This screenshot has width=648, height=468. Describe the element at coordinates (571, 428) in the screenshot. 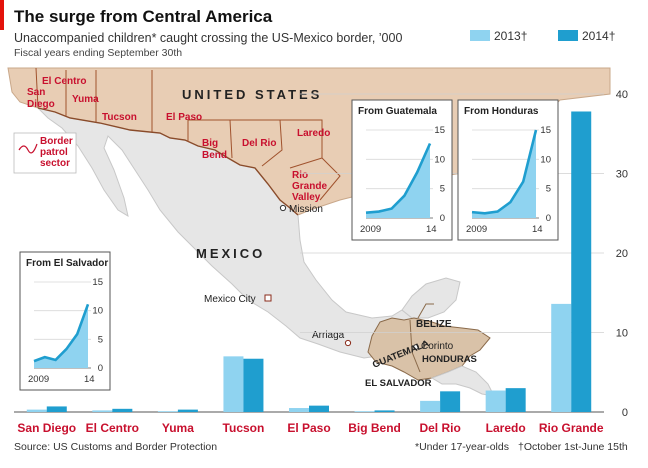

I see `bar-category-label: Rio Grande` at that location.